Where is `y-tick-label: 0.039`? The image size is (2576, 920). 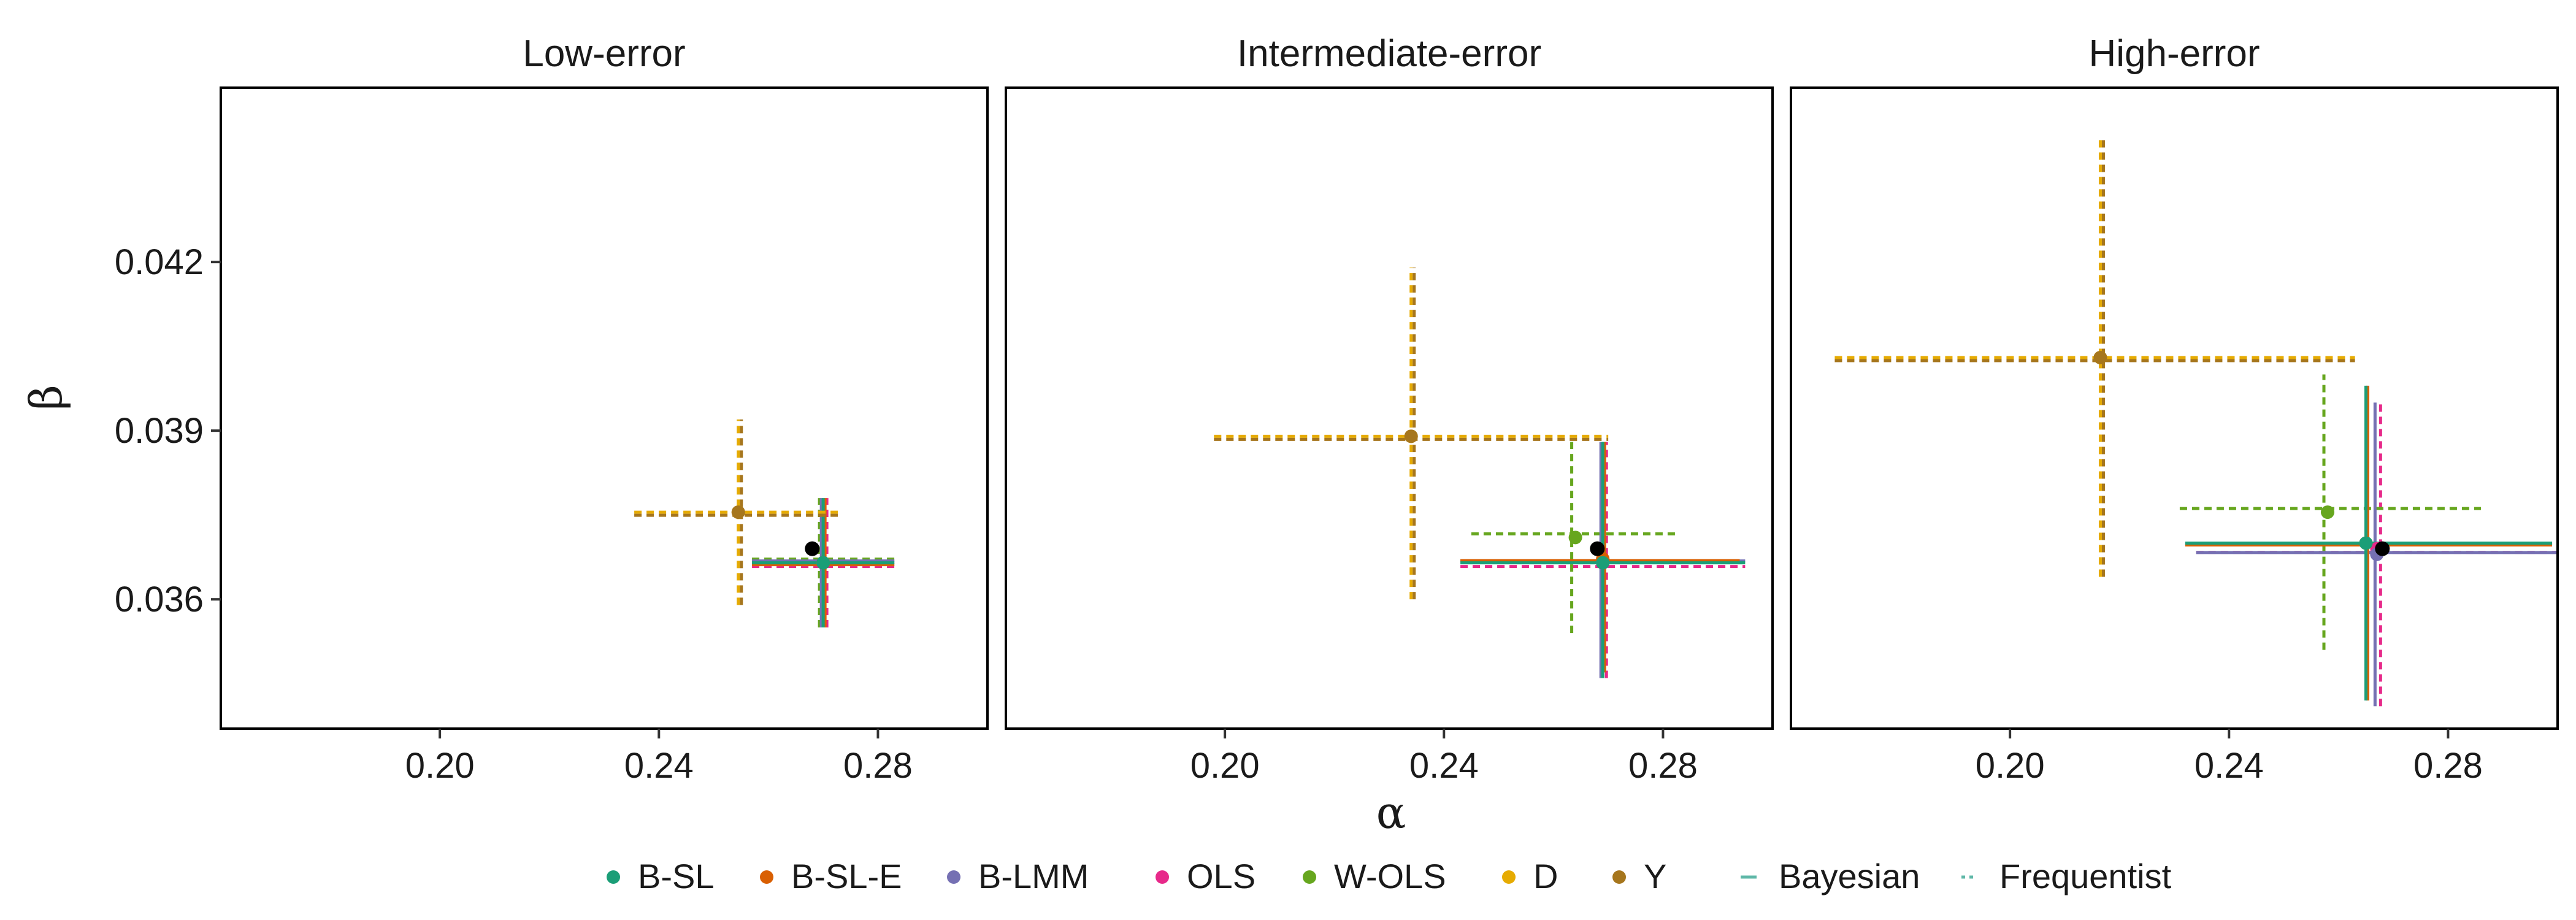
y-tick-label: 0.039 is located at coordinates (159, 431).